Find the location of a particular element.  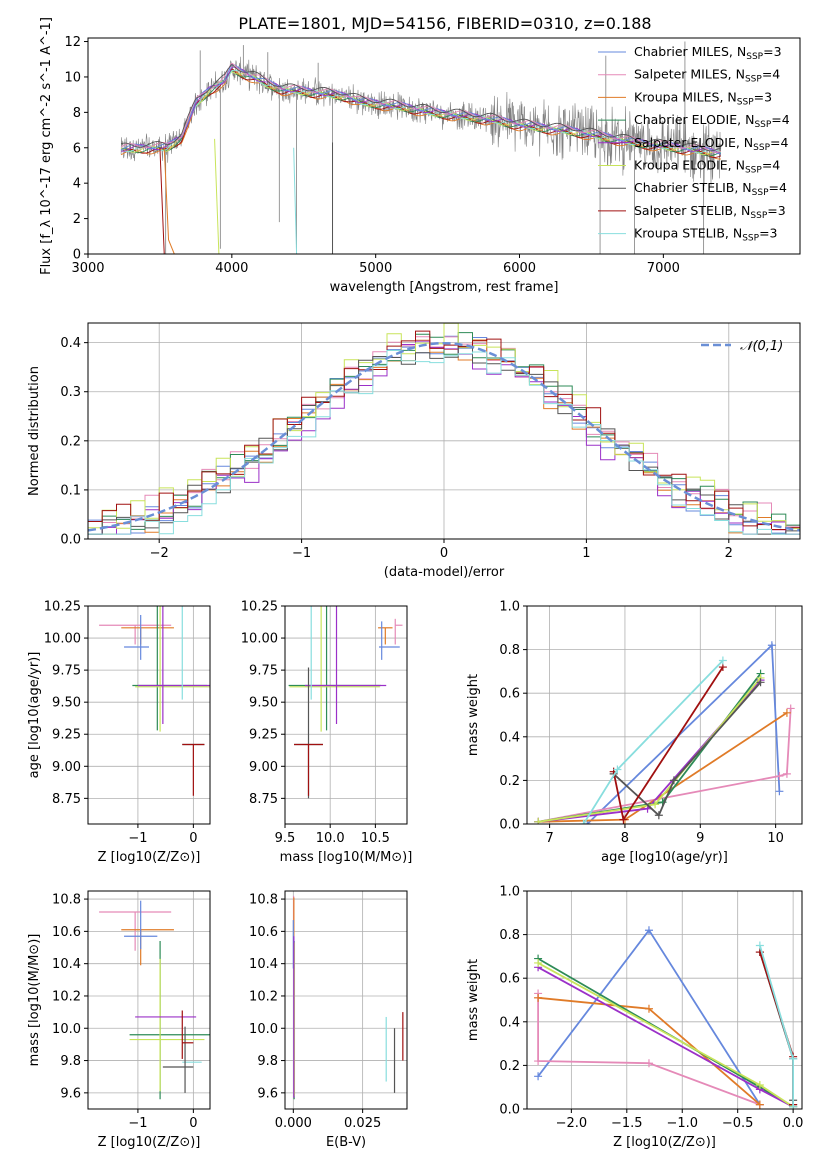

legend-entry: Salpeter STELIB, NSSP=3 is located at coordinates (710, 212).